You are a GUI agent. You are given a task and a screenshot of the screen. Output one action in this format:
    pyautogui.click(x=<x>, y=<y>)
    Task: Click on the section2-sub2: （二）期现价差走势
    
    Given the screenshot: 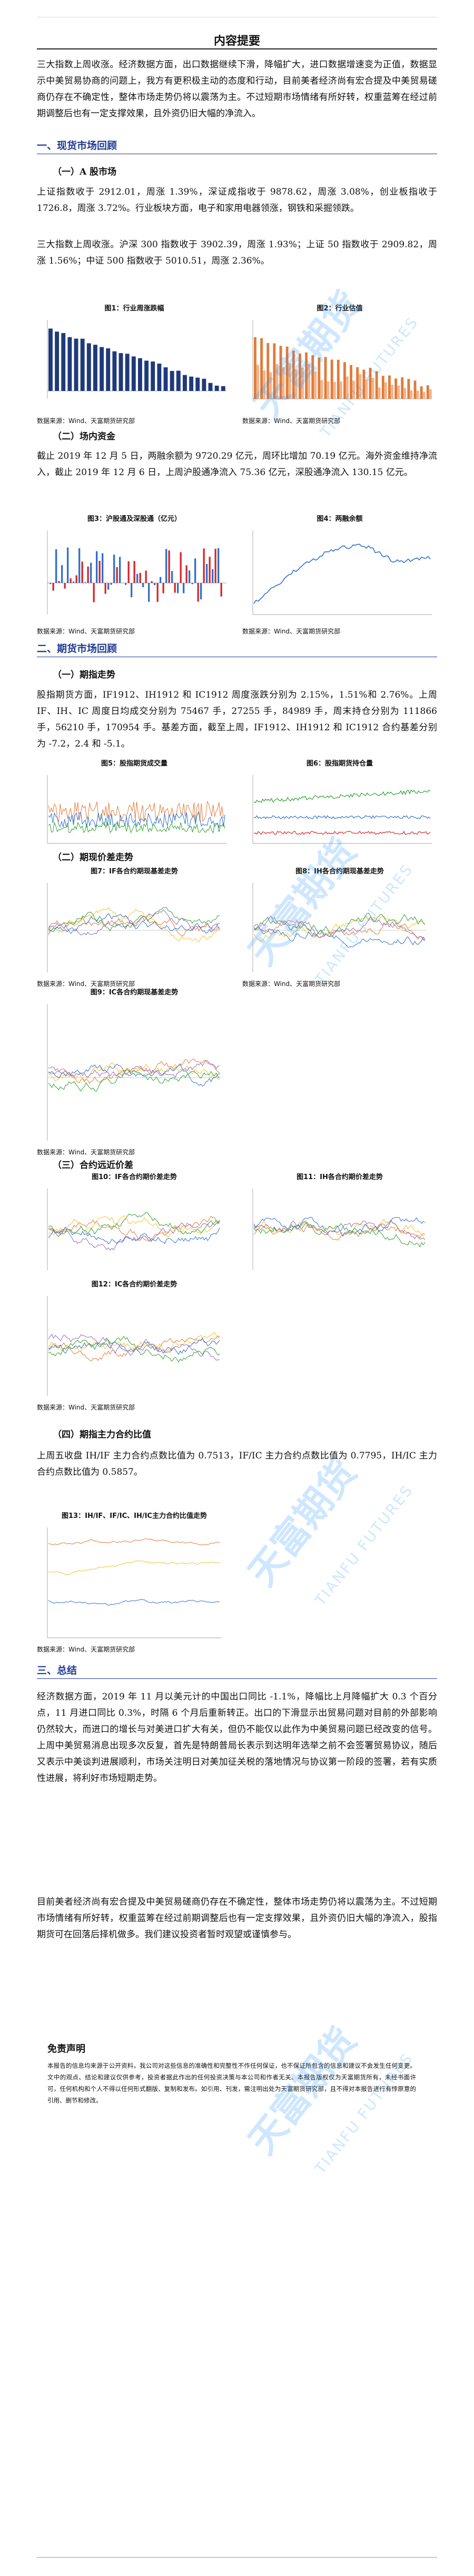 What is the action you would take?
    pyautogui.click(x=93, y=858)
    